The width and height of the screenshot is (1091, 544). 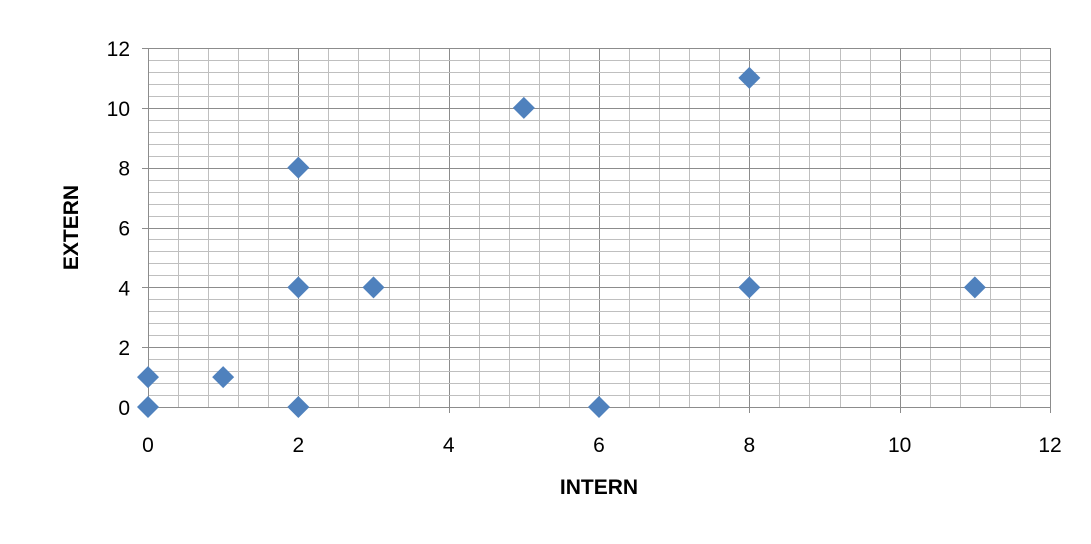 What do you see at coordinates (124, 229) in the screenshot?
I see `y-tick-label: 6` at bounding box center [124, 229].